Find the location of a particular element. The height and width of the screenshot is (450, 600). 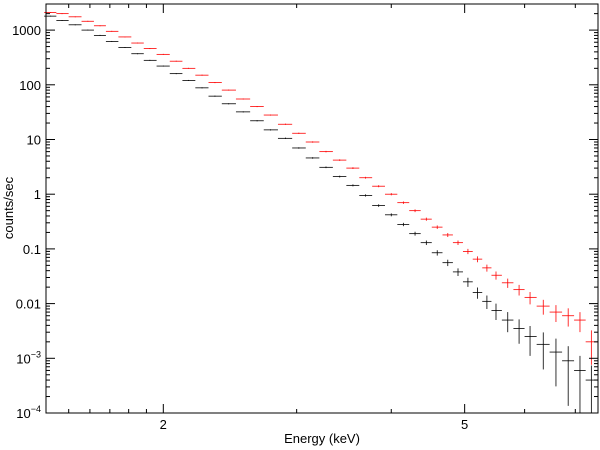

y-axis-title: counts/sec is located at coordinates (8, 207).